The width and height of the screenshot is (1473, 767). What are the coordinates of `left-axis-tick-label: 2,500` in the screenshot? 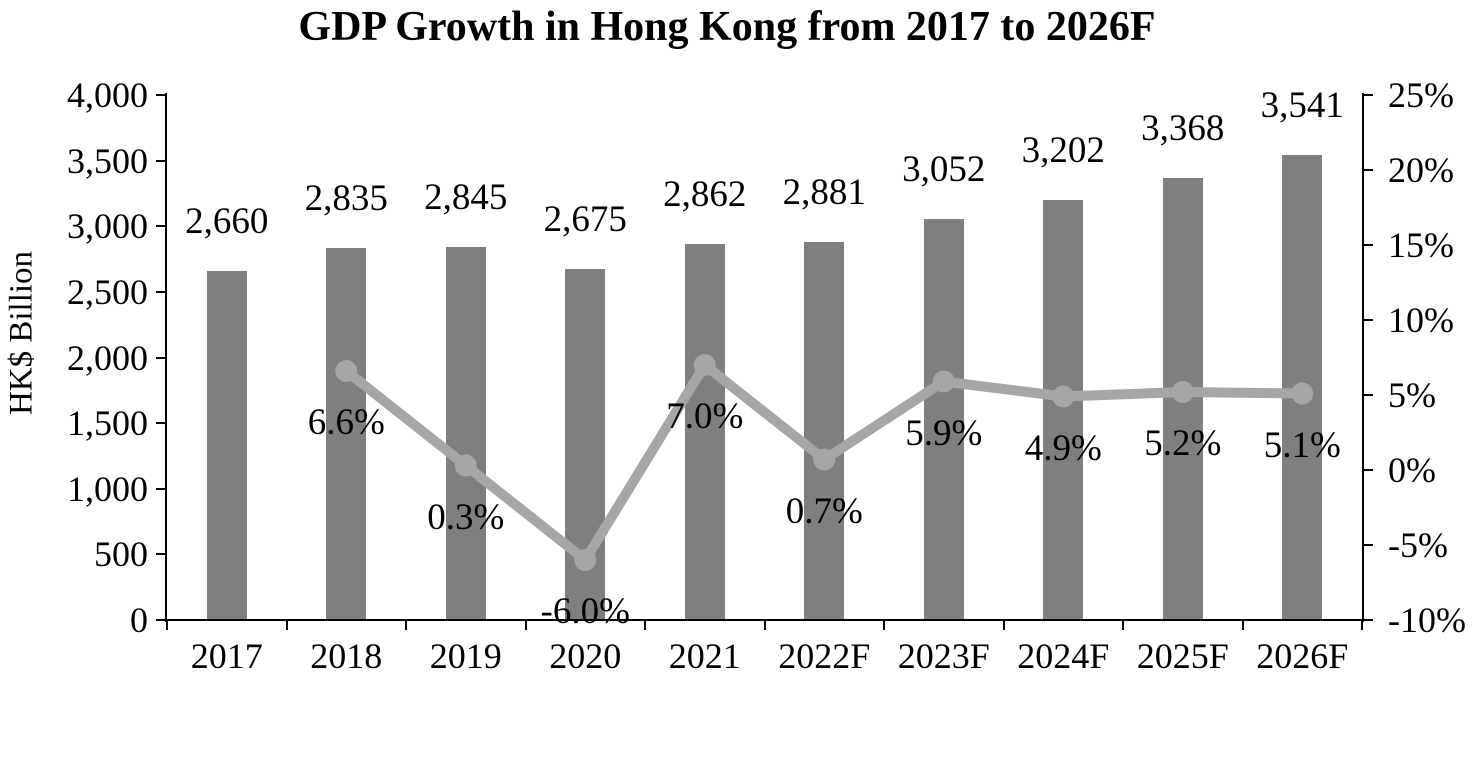 It's located at (107, 291).